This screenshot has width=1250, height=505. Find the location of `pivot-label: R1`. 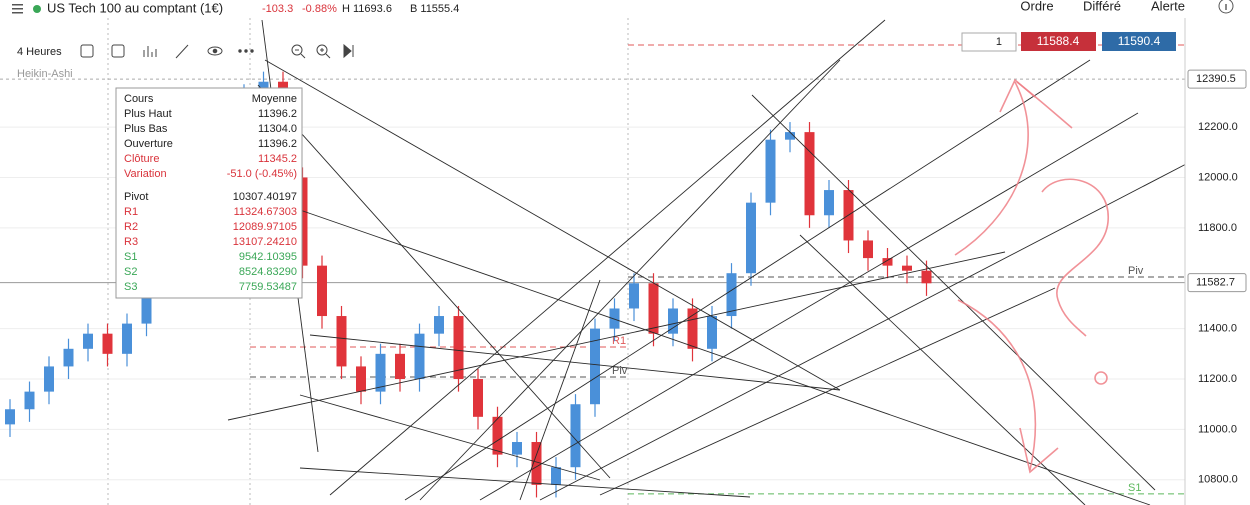

pivot-label: R1 is located at coordinates (619, 341).